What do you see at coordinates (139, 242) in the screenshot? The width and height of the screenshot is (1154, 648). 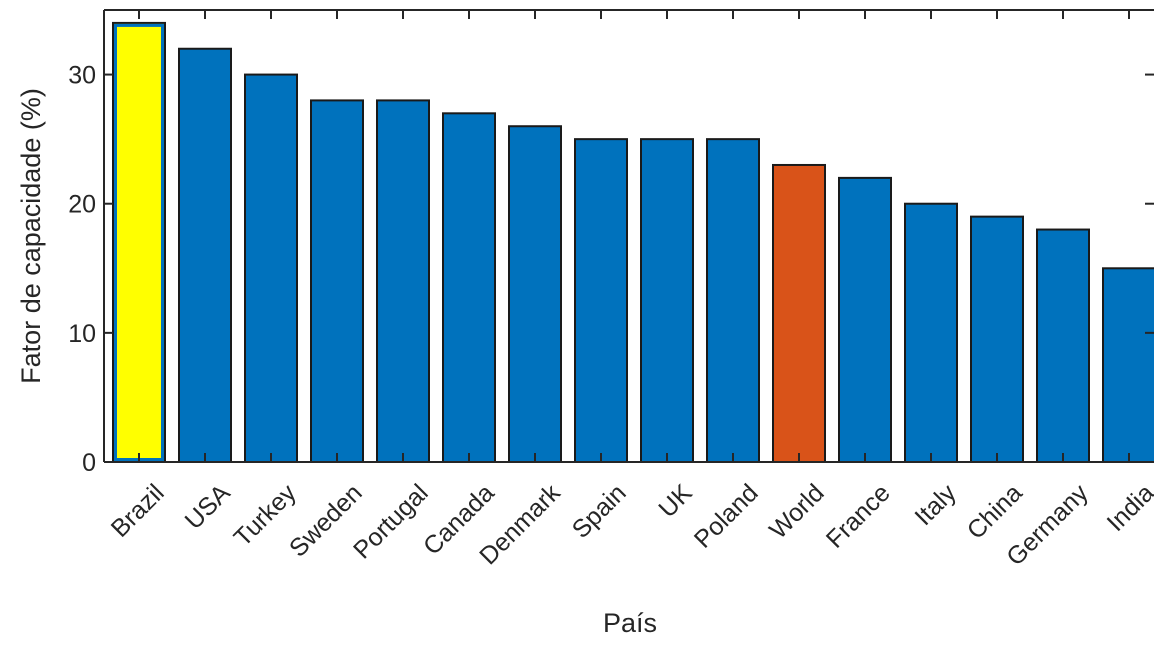 I see `bar-brazil` at bounding box center [139, 242].